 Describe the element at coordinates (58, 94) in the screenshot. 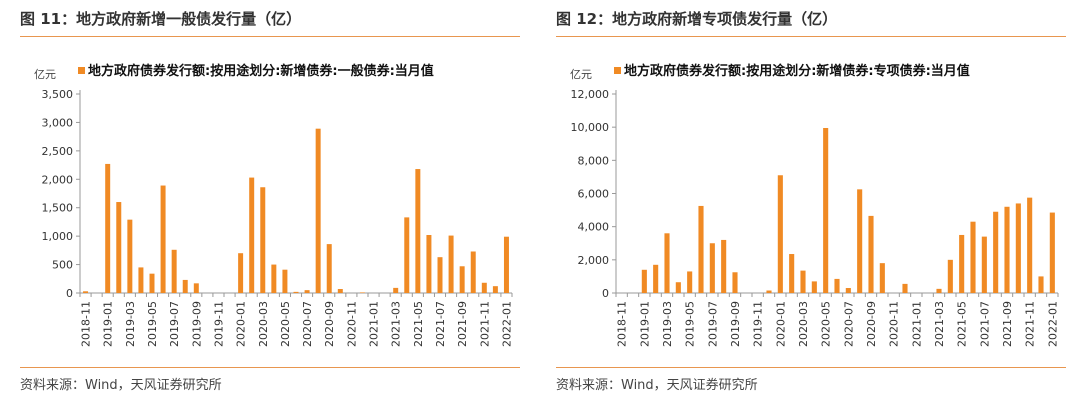

I see `y-tick-label: 3,500` at that location.